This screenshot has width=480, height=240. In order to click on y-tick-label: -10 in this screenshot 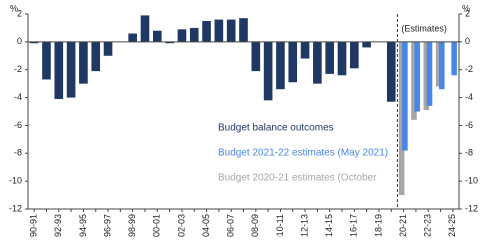, I will do `click(15, 181)`.